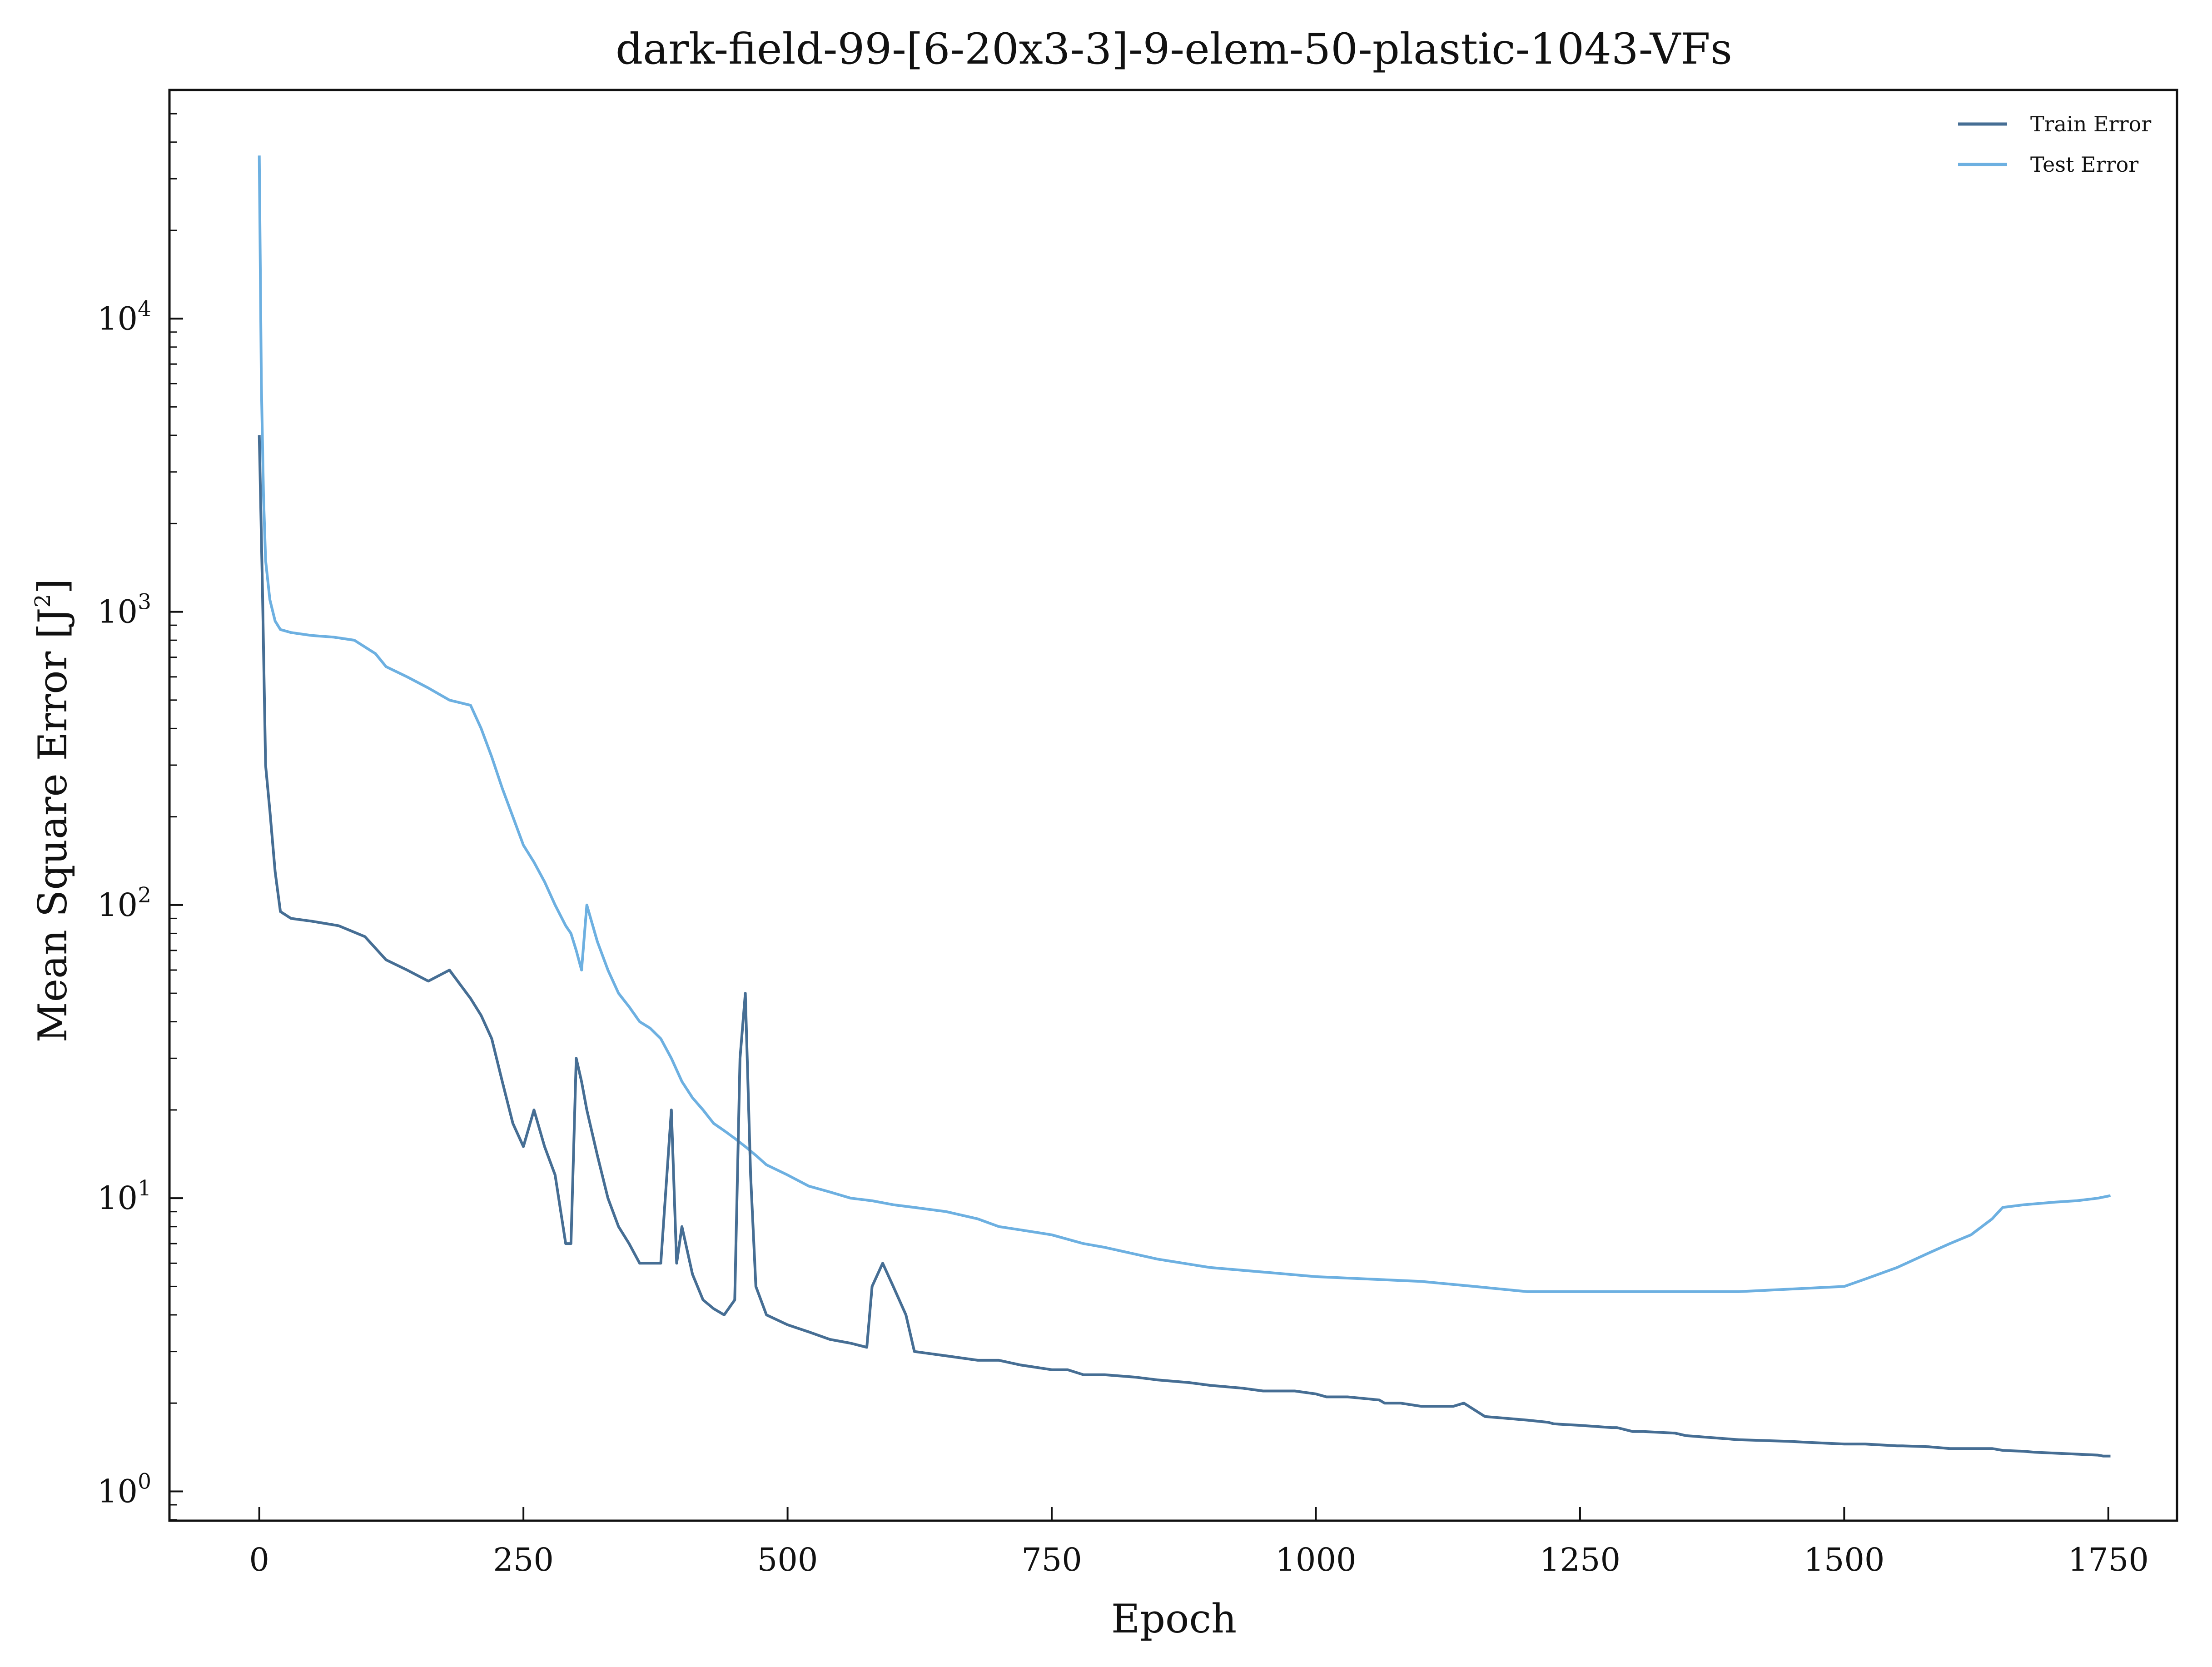 This screenshot has height=1667, width=2212. I want to click on y-tick-label: 10¹, so click(124, 1196).